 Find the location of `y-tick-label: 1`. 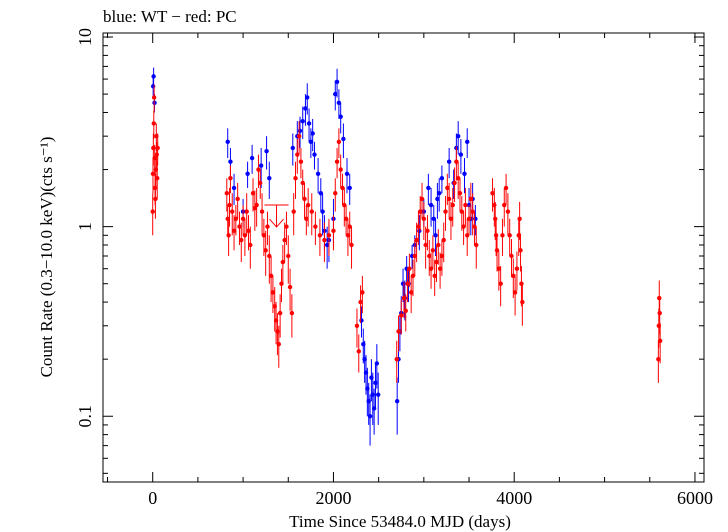

y-tick-label: 1 is located at coordinates (85, 226).